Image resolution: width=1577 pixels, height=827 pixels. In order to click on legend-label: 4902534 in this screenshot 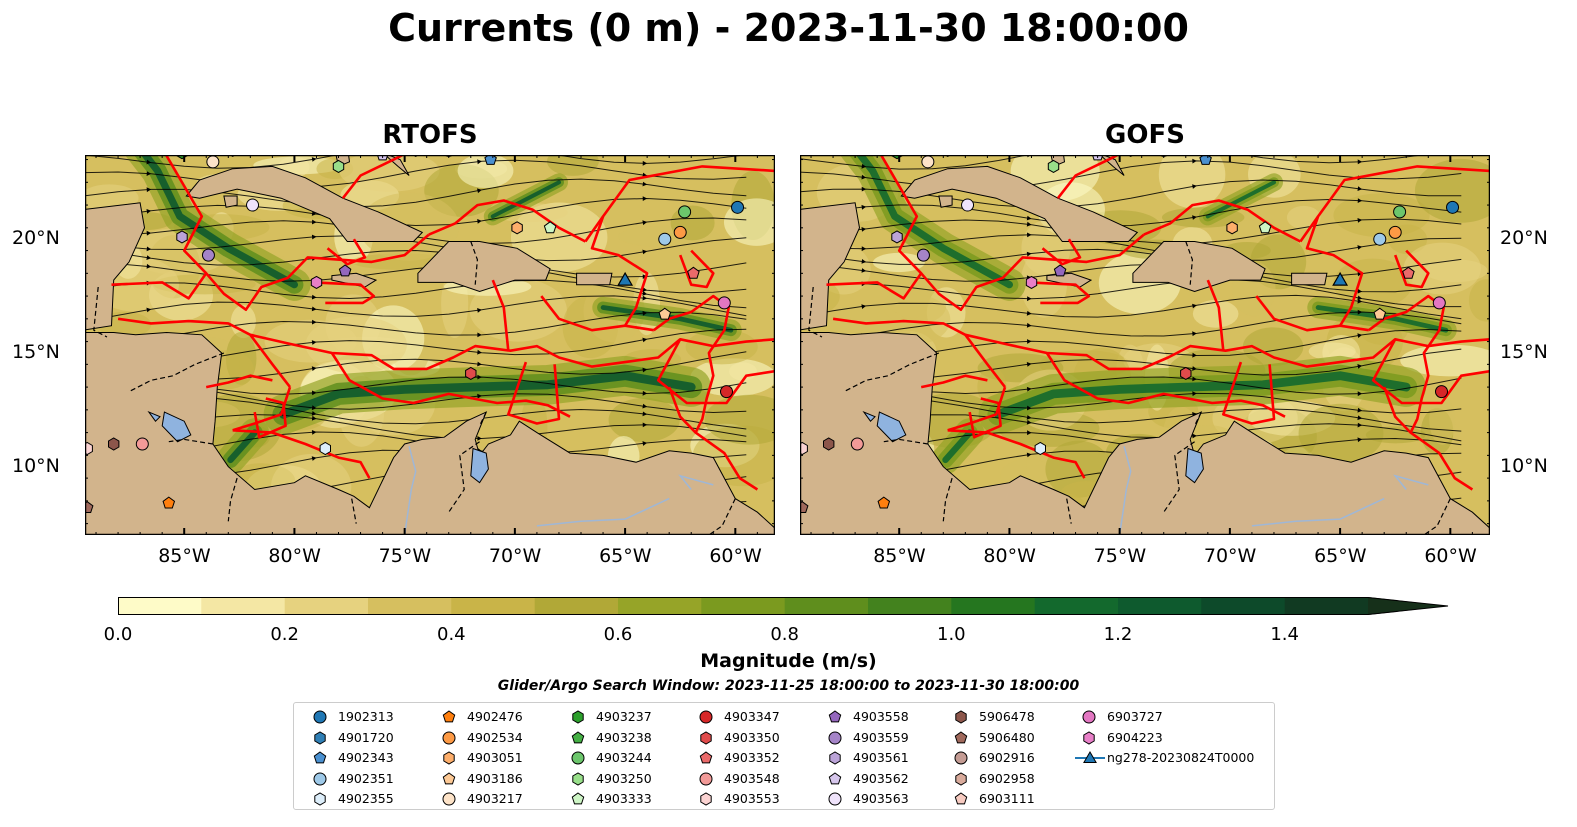, I will do `click(495, 737)`.